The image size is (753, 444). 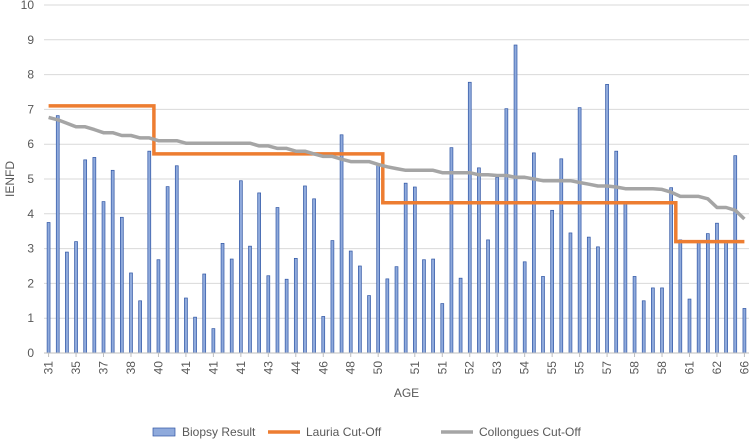 What do you see at coordinates (30, 40) in the screenshot?
I see `y-tick-label: 9` at bounding box center [30, 40].